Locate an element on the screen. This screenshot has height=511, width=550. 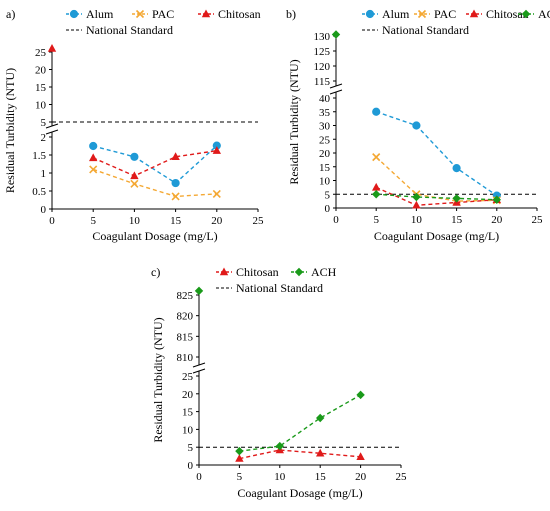
y-tick-lower-label: 2 is located at coordinates (44, 138).